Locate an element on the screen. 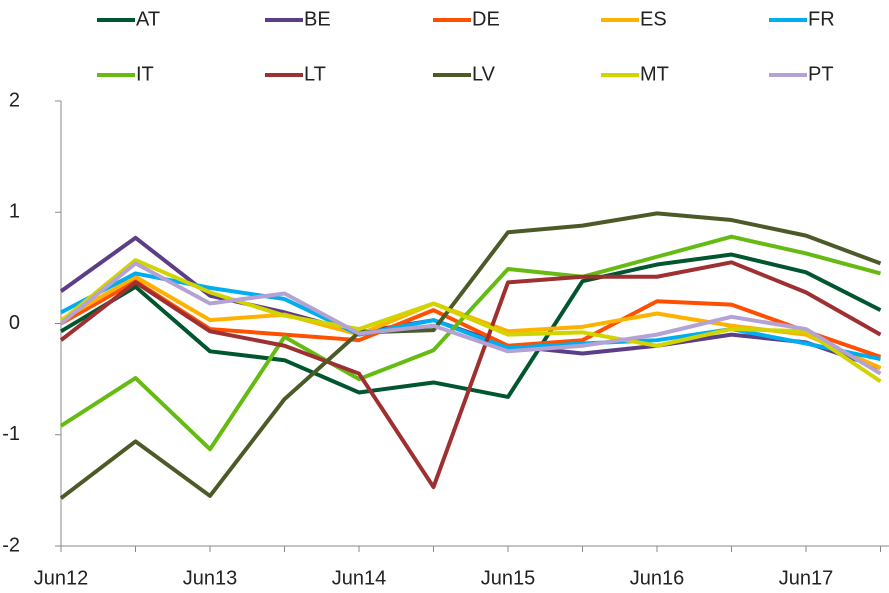  x-tick-label: Jun14 is located at coordinates (359, 578).